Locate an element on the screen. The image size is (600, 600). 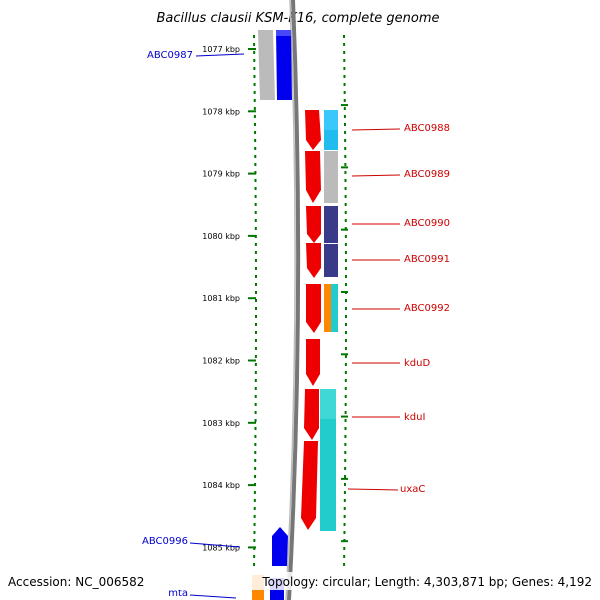
class-box-abc0991 is located at coordinates (331, 260).